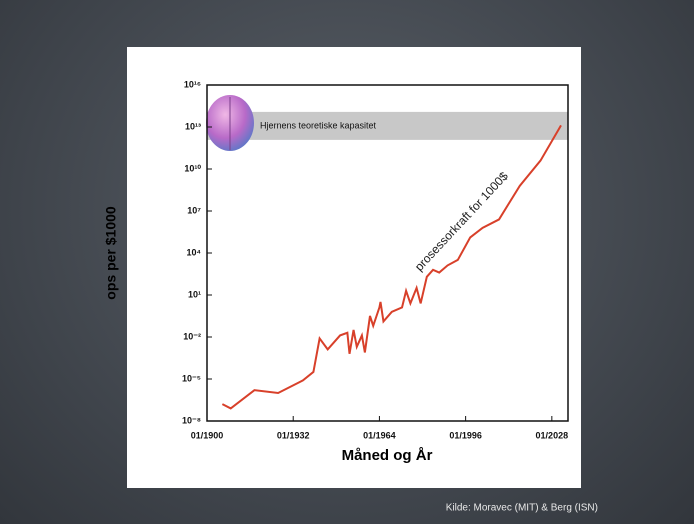  What do you see at coordinates (293, 435) in the screenshot?
I see `x-tick-label: 01/1932` at bounding box center [293, 435].